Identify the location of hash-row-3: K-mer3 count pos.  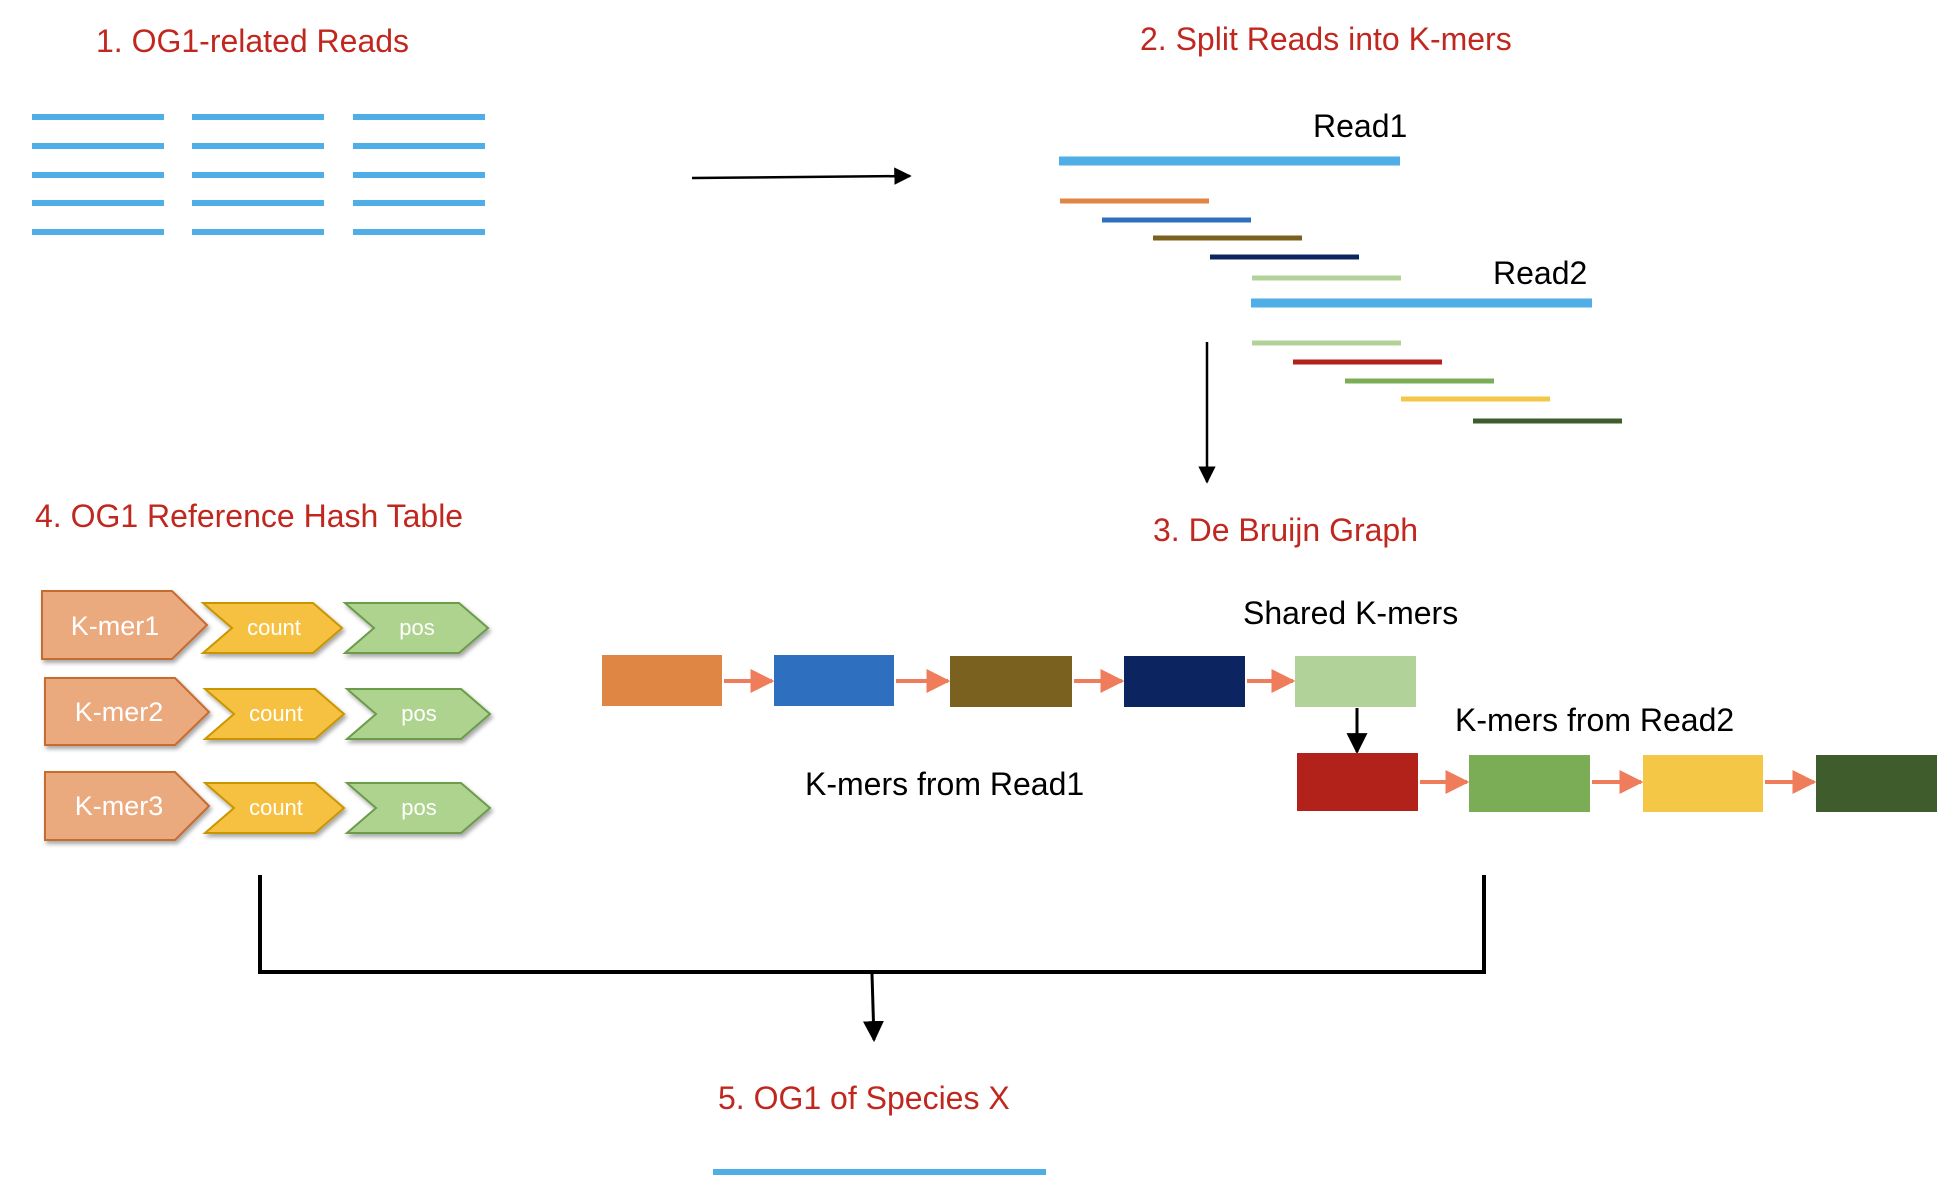
(268, 806).